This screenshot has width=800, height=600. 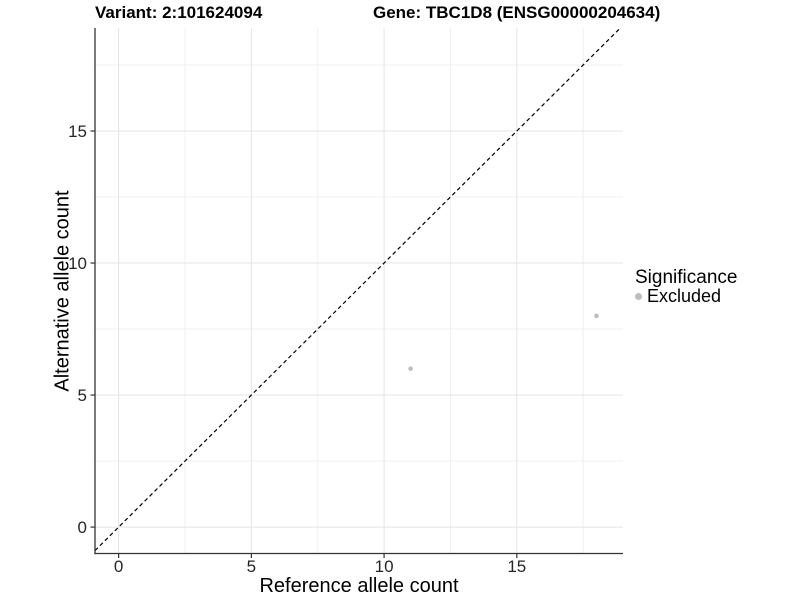 I want to click on y-tick-label: 5, so click(x=82, y=395).